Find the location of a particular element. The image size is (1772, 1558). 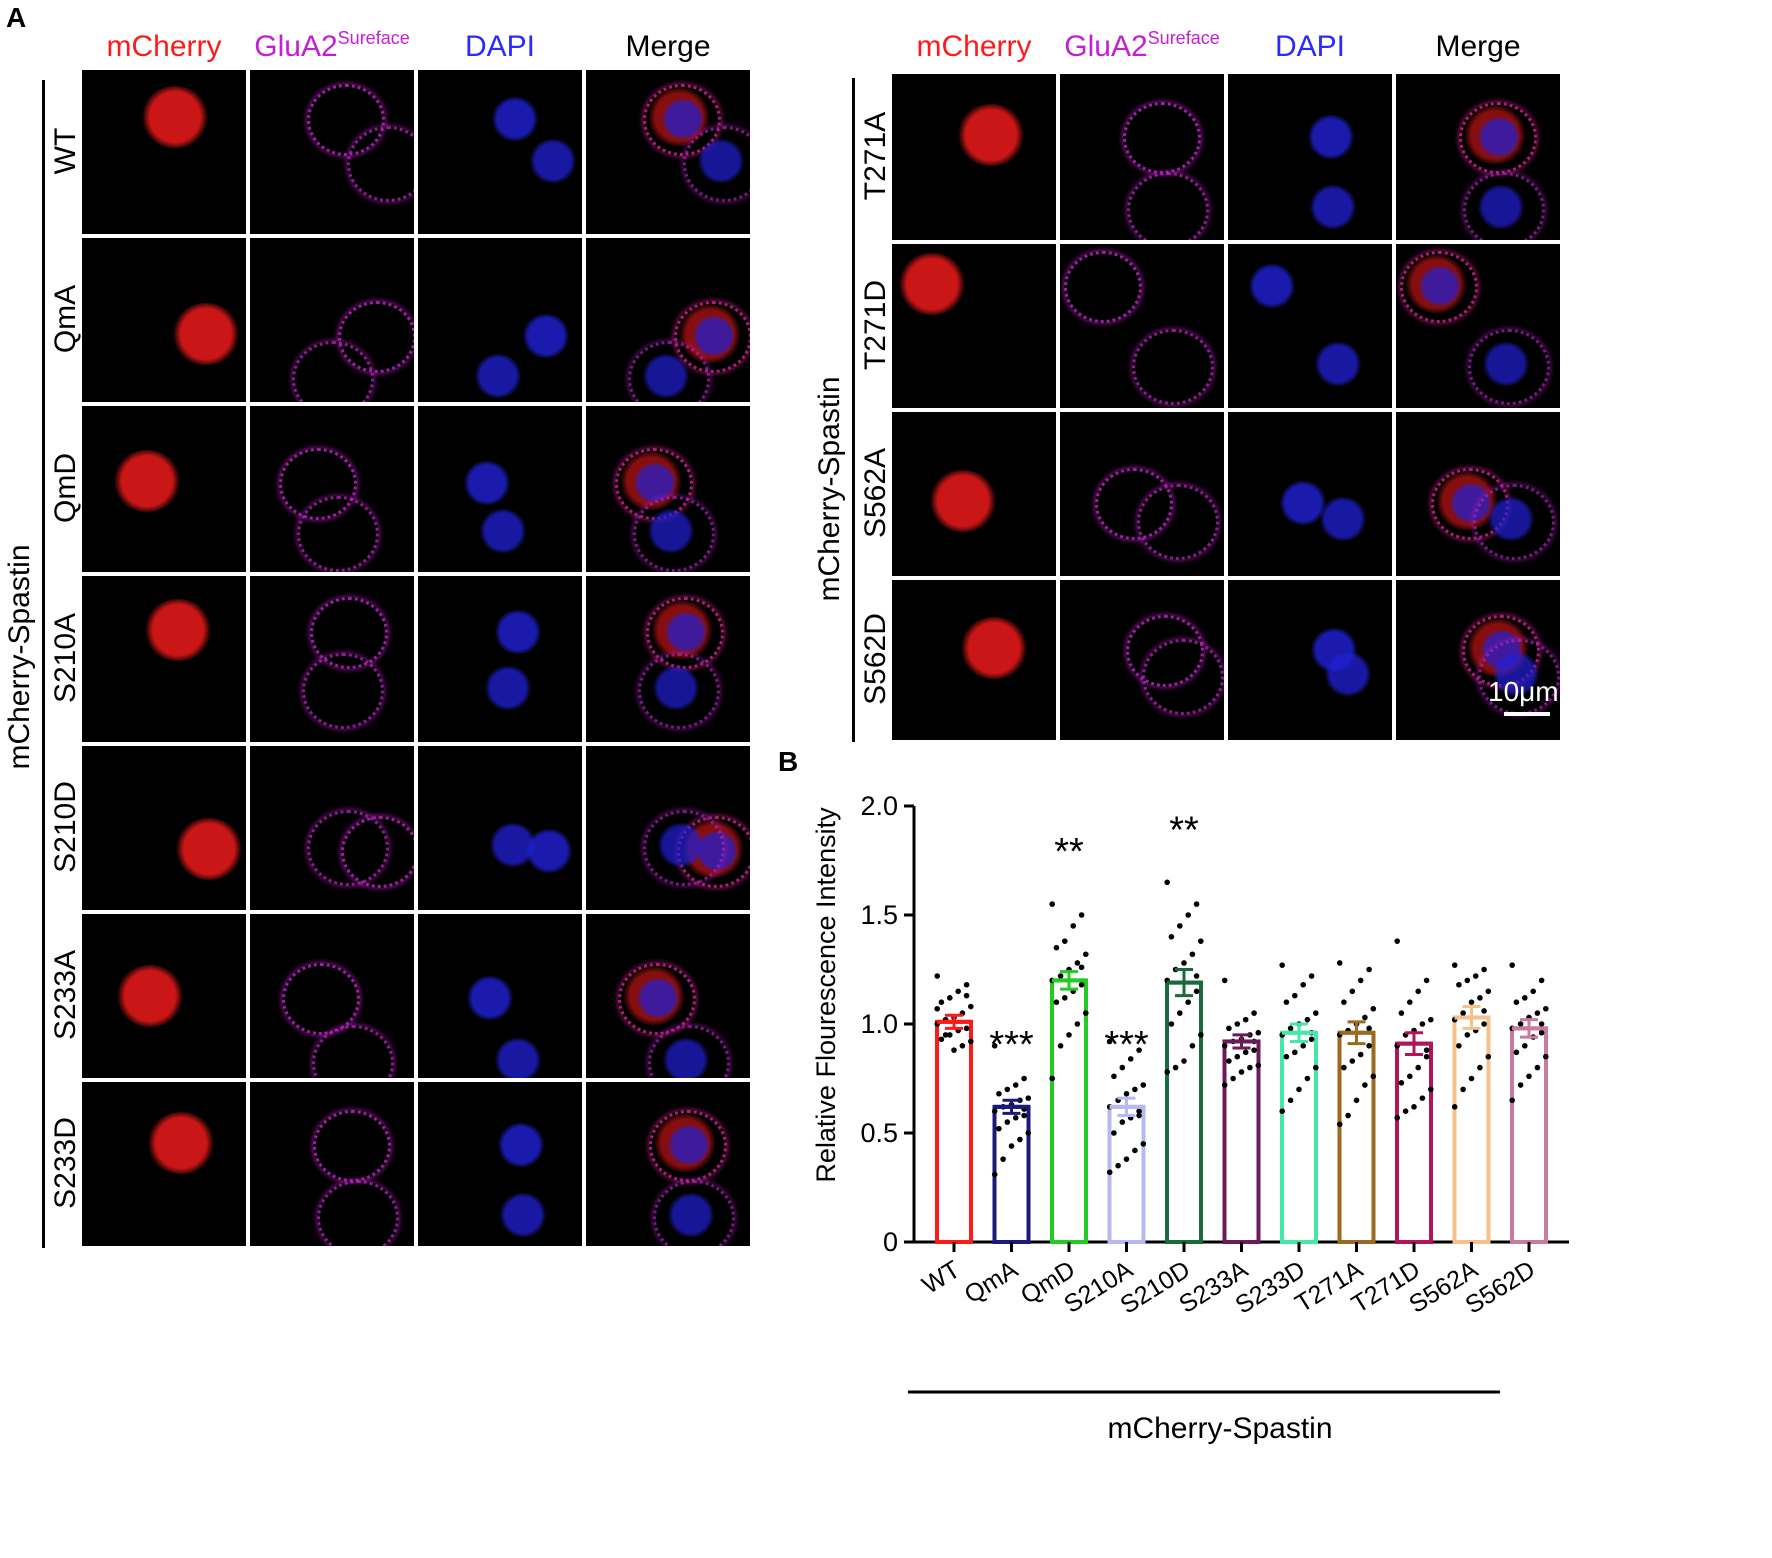

column-header-label: mCherry is located at coordinates (164, 46).